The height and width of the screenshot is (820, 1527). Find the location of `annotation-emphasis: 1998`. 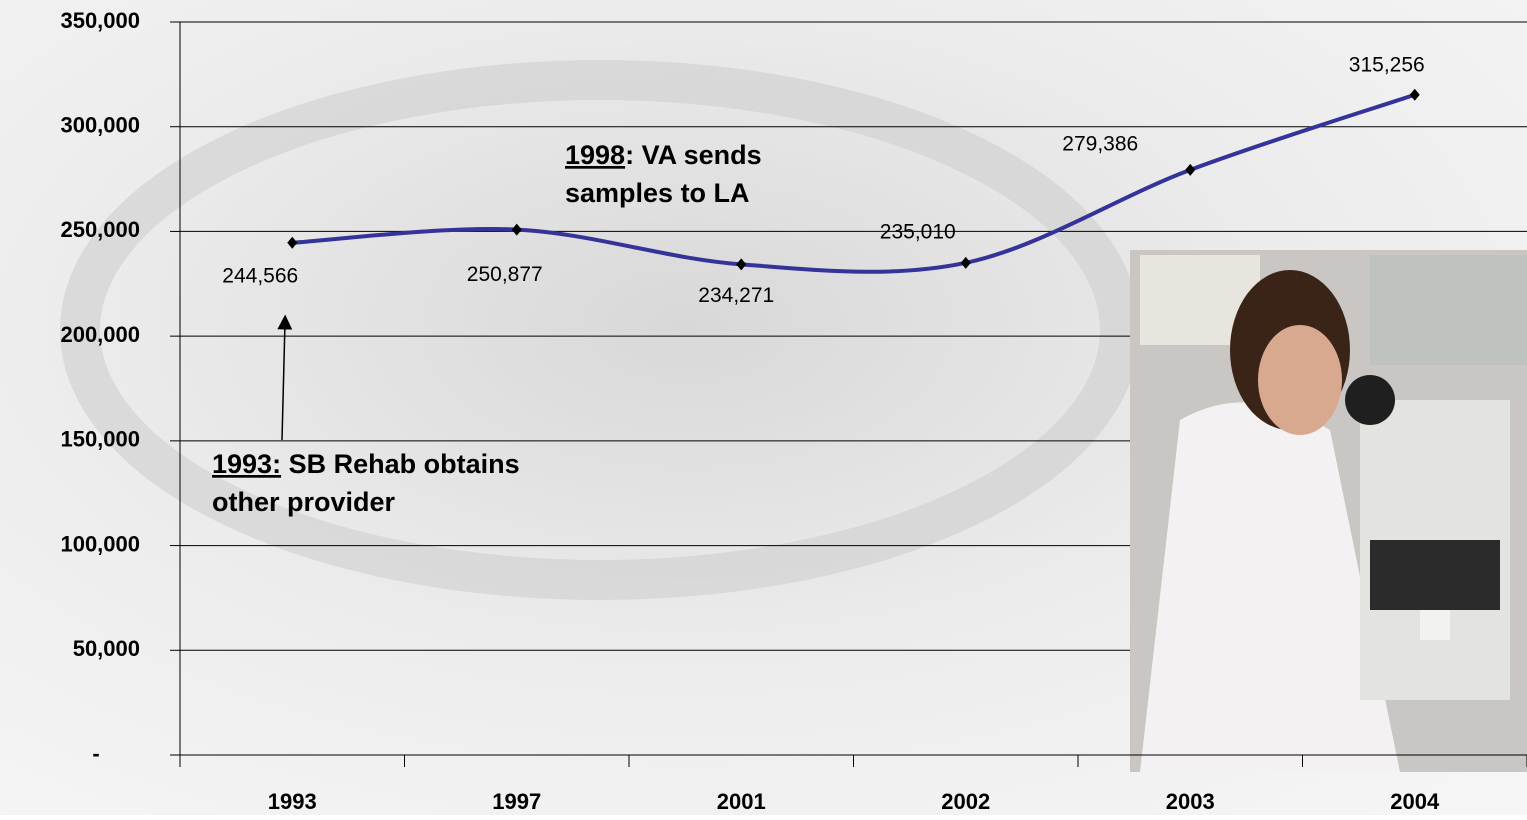

annotation-emphasis: 1998 is located at coordinates (595, 155).